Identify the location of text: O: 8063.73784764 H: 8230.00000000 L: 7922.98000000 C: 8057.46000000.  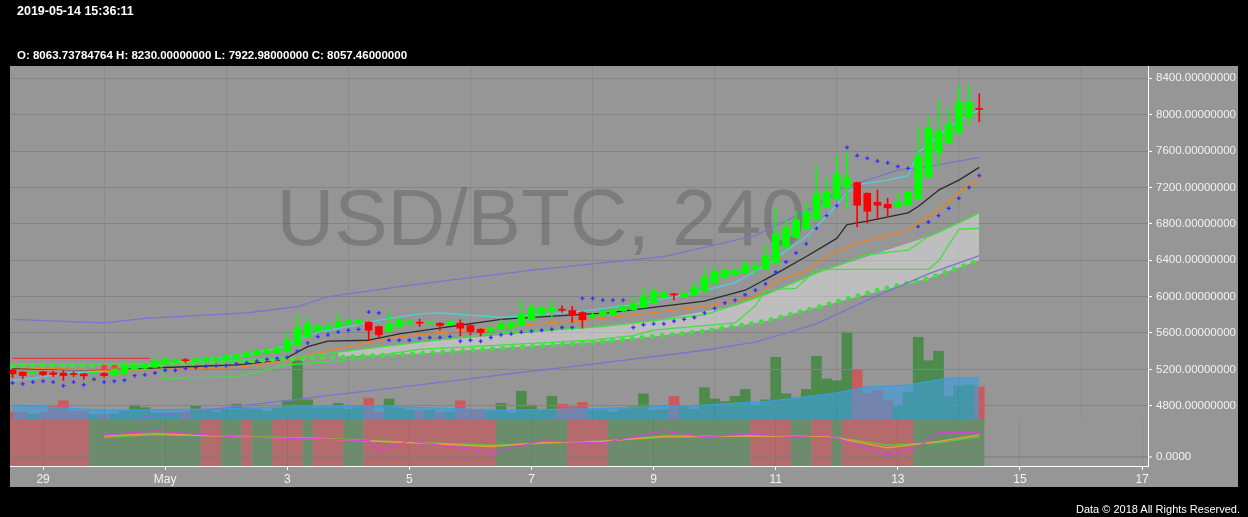
(212, 56).